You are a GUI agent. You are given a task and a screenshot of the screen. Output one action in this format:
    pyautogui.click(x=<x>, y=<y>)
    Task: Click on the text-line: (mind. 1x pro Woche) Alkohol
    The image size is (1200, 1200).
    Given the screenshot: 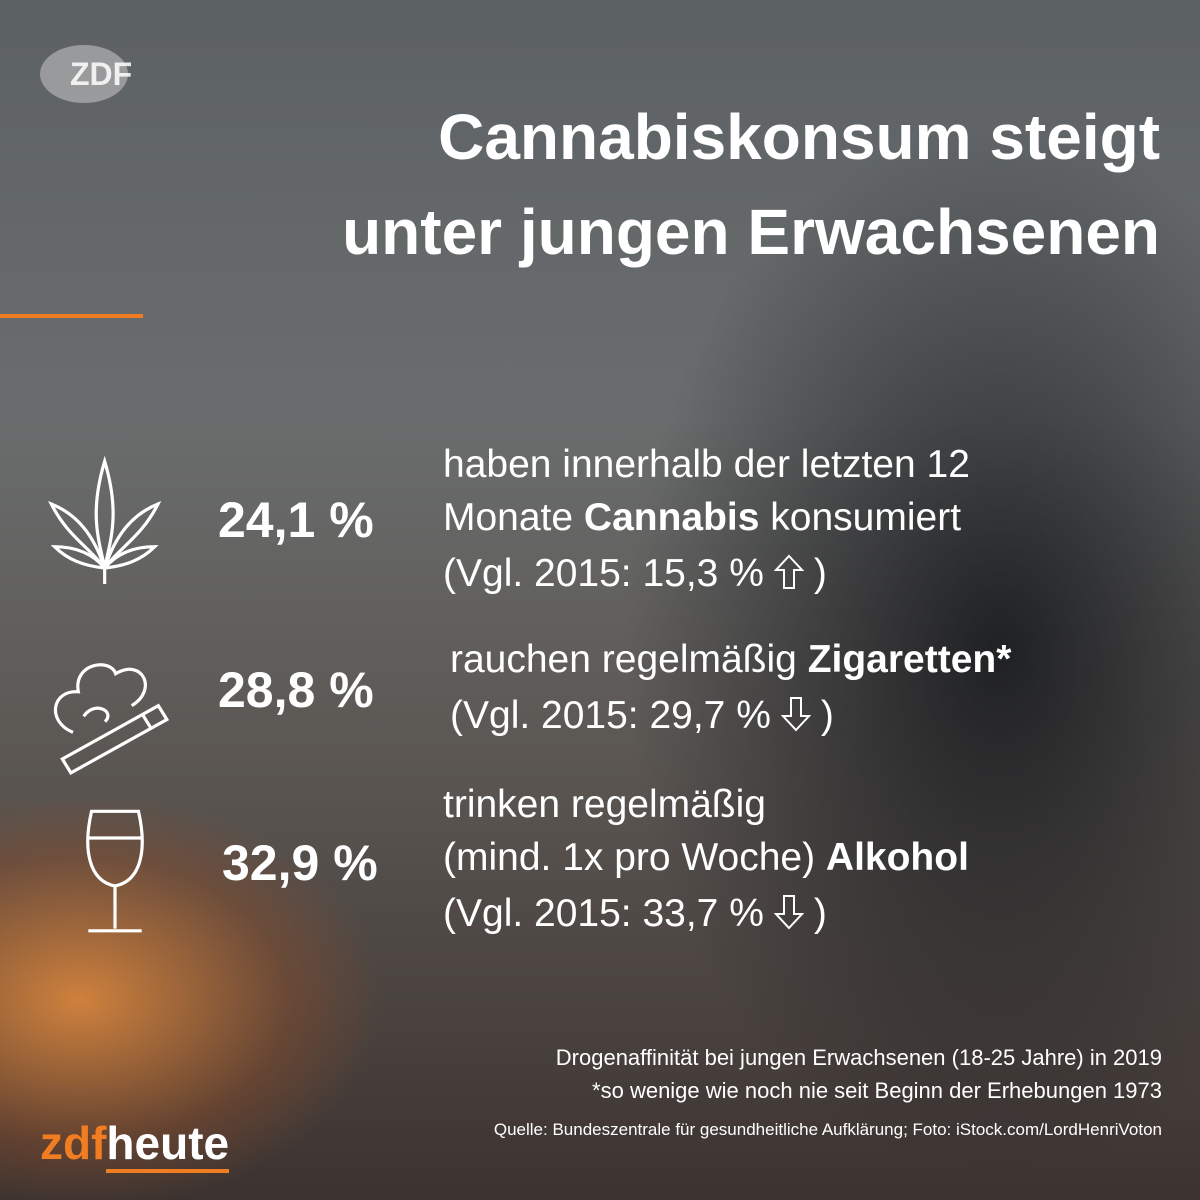 What is the action you would take?
    pyautogui.click(x=706, y=857)
    